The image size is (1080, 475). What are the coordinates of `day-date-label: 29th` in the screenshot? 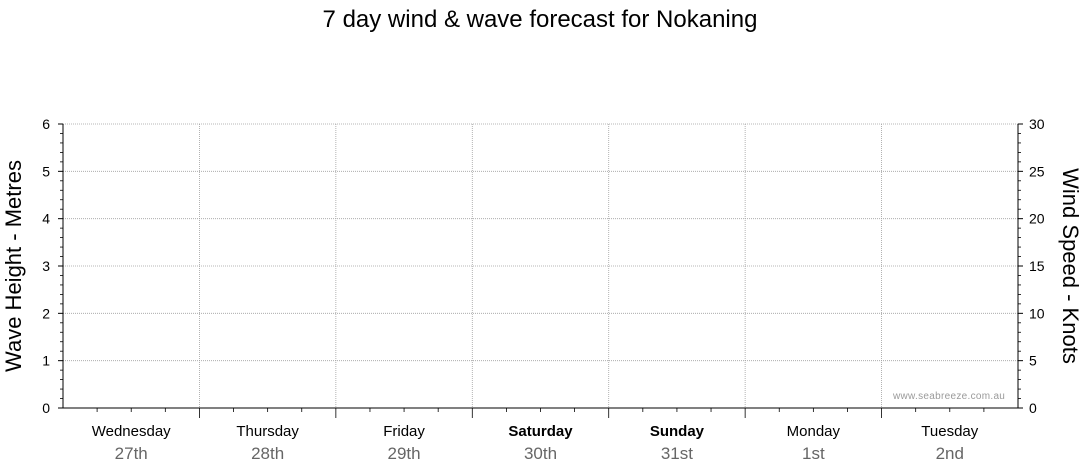 It's located at (404, 453).